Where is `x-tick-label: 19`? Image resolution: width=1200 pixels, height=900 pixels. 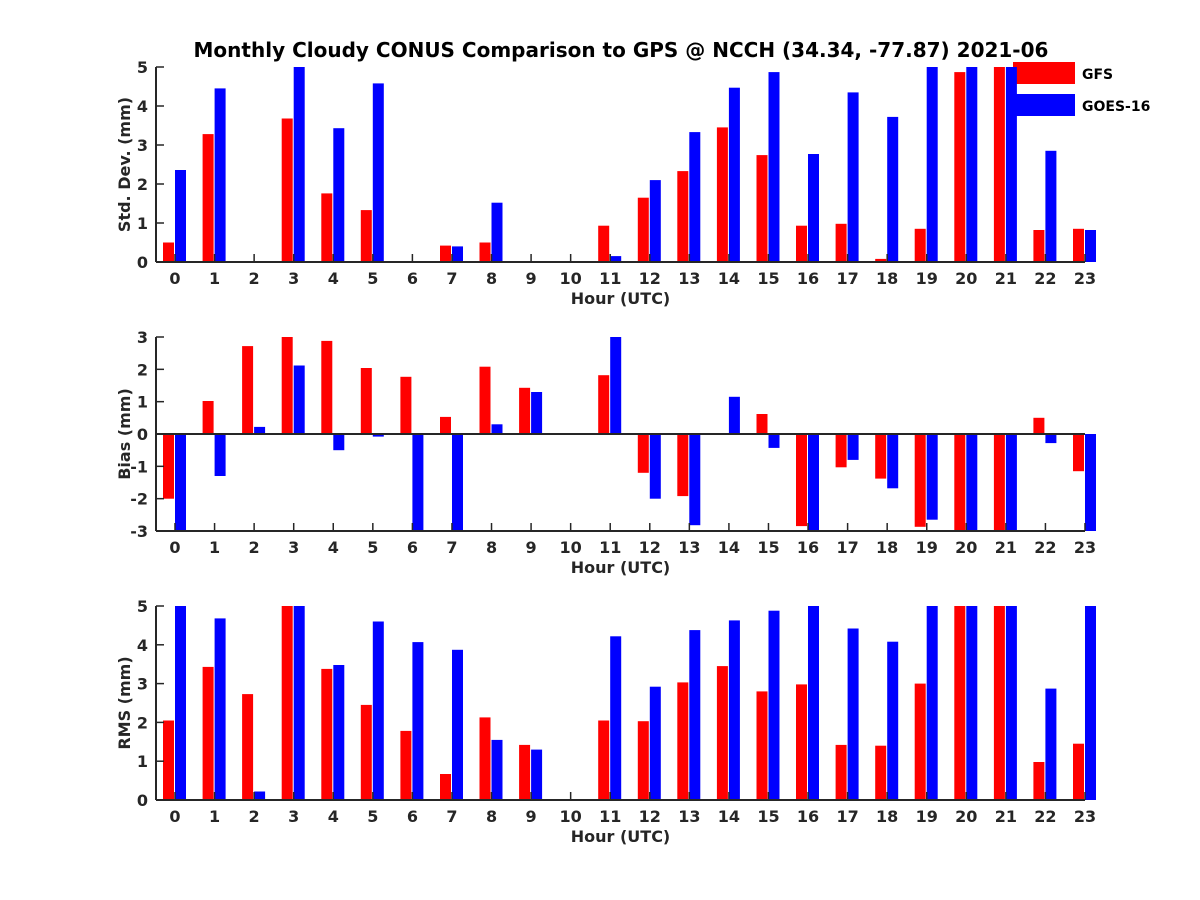 x-tick-label: 19 is located at coordinates (927, 278).